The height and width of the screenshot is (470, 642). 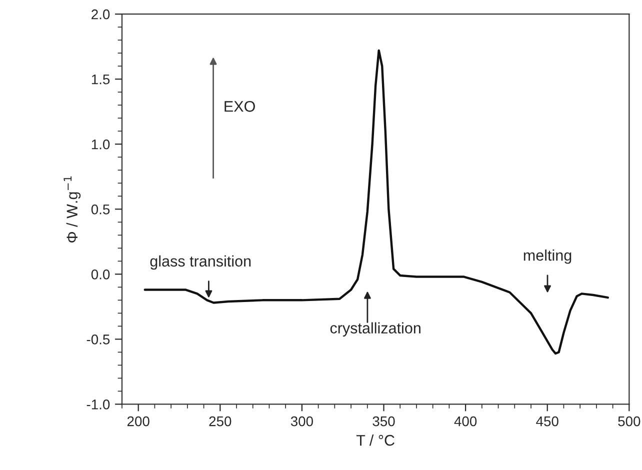 I want to click on y-tick-label: 1.5, so click(x=101, y=79).